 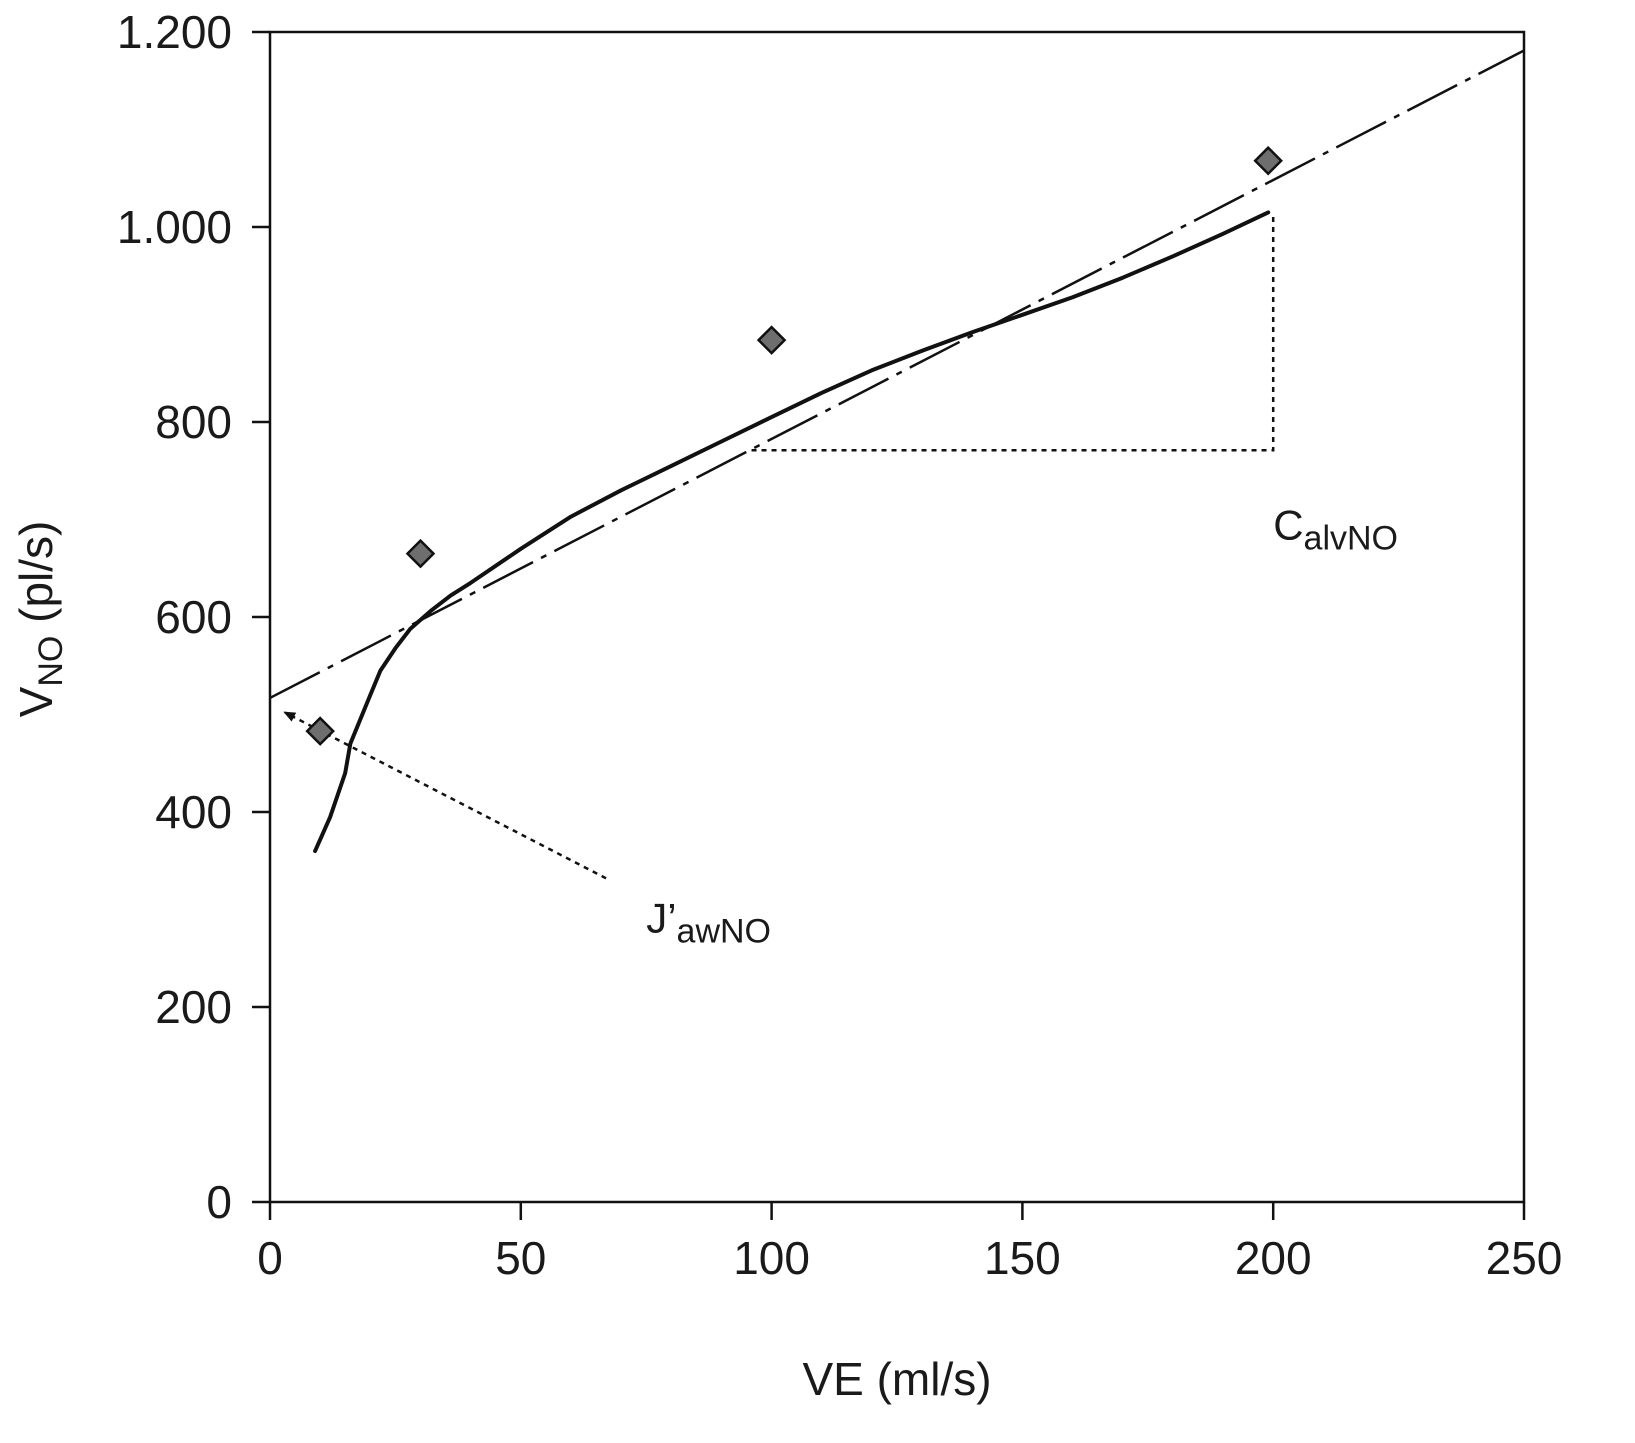 I want to click on y-tick-label: 800, so click(x=193, y=422).